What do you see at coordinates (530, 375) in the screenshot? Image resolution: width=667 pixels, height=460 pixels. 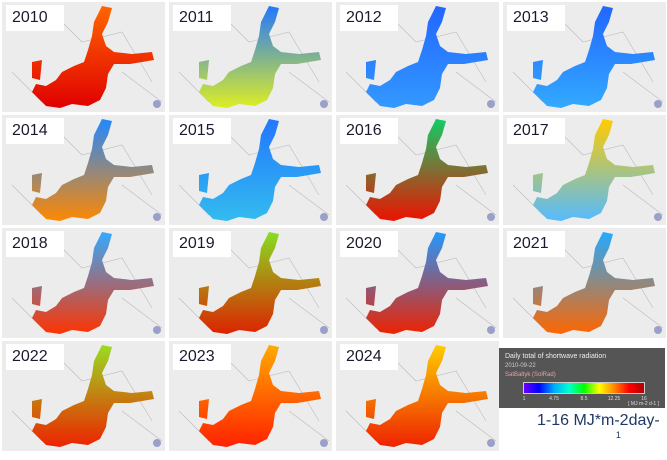 I see `legend-source: SatBaltyk (SolRad)` at bounding box center [530, 375].